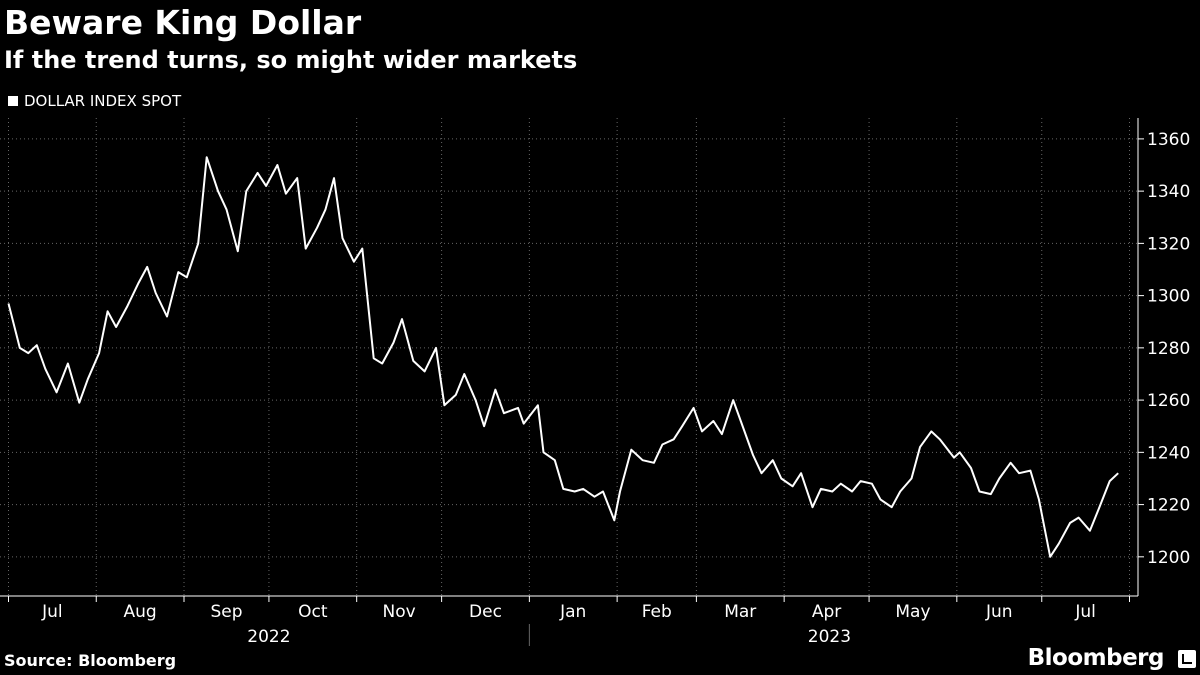  What do you see at coordinates (13, 101) in the screenshot?
I see `legend-swatch` at bounding box center [13, 101].